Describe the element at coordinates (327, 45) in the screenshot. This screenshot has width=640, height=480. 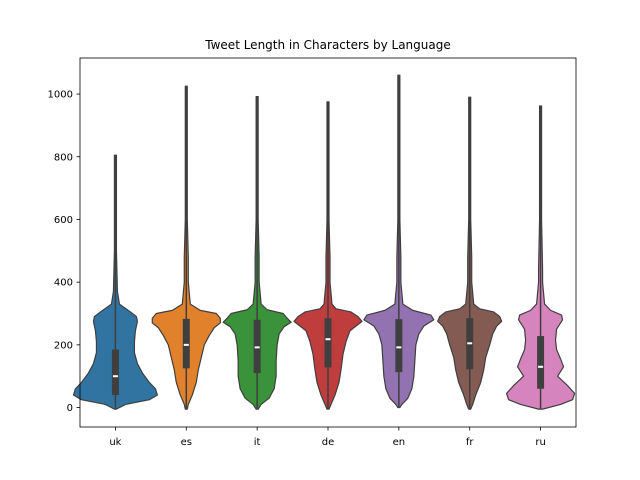
I see `chart-title: Tweet Length in Characters by Language` at that location.